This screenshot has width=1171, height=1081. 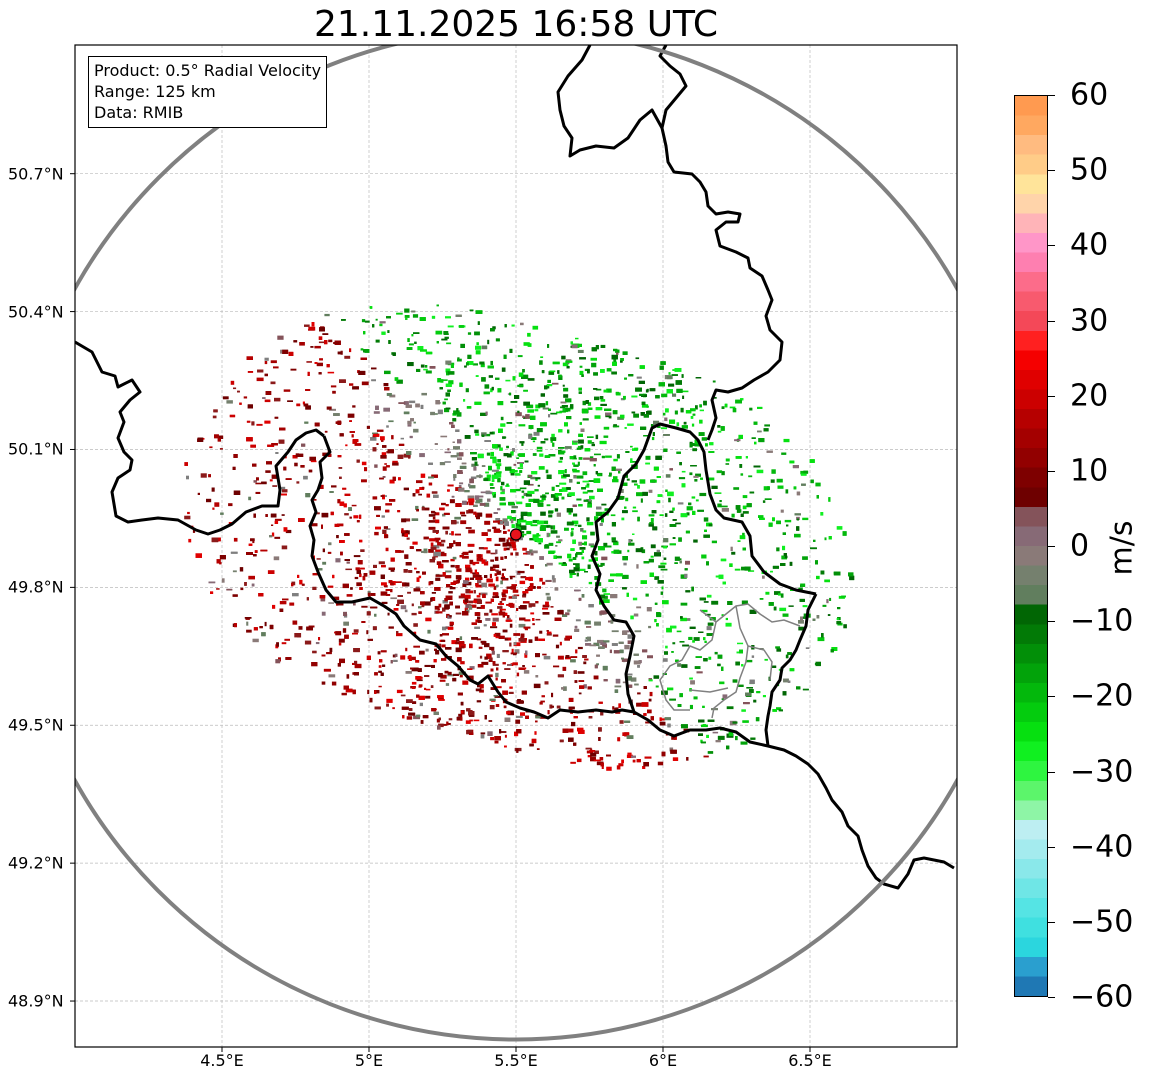 What do you see at coordinates (516, 534) in the screenshot?
I see `radar-site-marker` at bounding box center [516, 534].